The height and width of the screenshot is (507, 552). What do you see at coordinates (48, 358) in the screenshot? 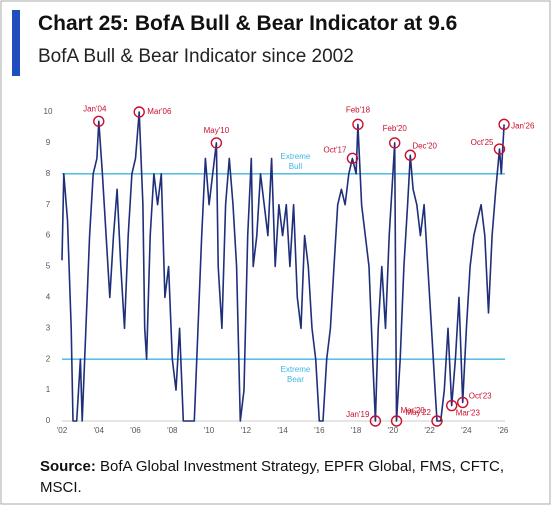
I see `y-tick-label: 2` at bounding box center [48, 358].